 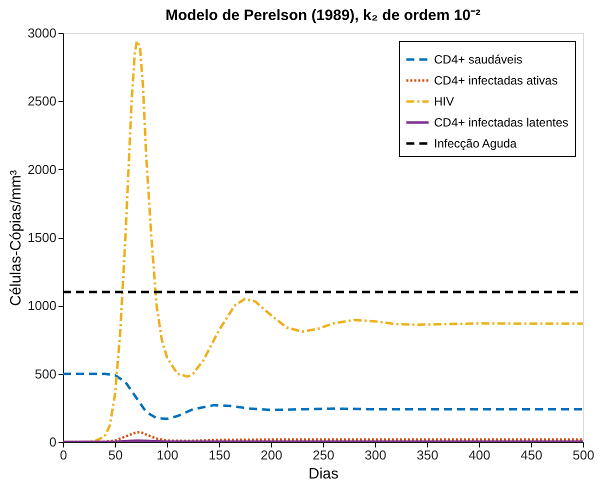 I want to click on y-tick-label: 1000, so click(x=42, y=306).